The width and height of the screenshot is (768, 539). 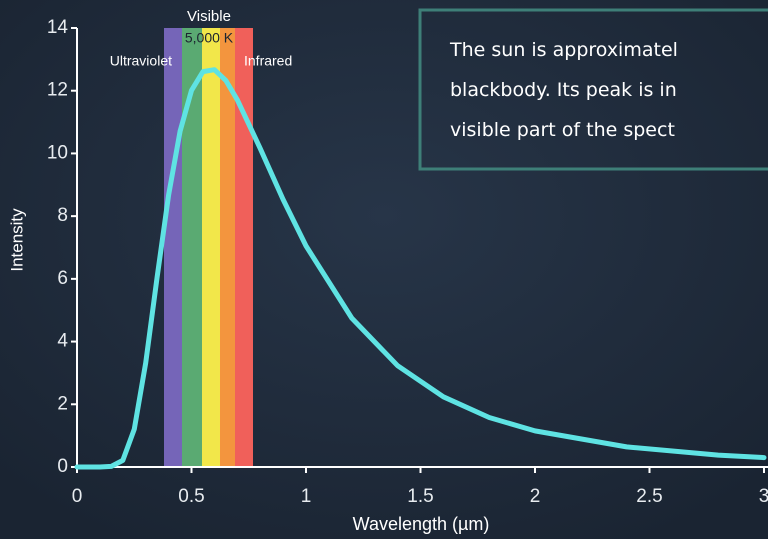 What do you see at coordinates (244, 247) in the screenshot?
I see `band-red` at bounding box center [244, 247].